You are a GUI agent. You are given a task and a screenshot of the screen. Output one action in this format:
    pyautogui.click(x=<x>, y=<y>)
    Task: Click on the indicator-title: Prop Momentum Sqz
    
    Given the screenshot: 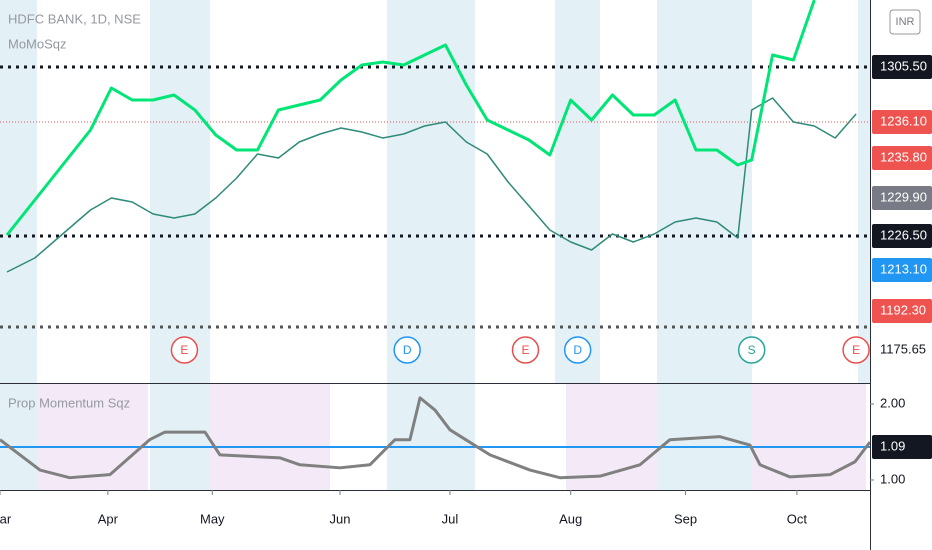 What is the action you would take?
    pyautogui.click(x=69, y=402)
    